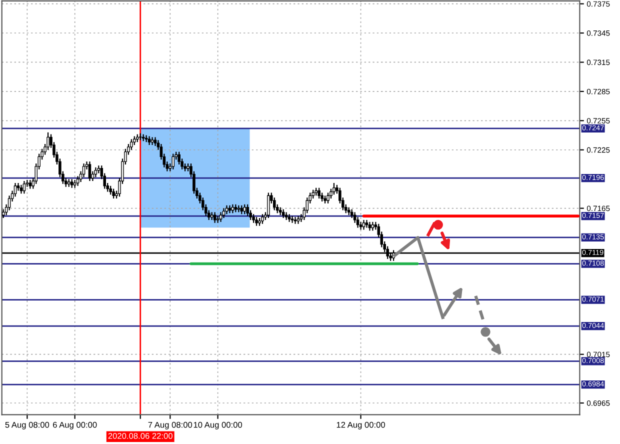 The width and height of the screenshot is (620, 444). I want to click on x-tick-label: 5 Aug 08:00, so click(27, 426).